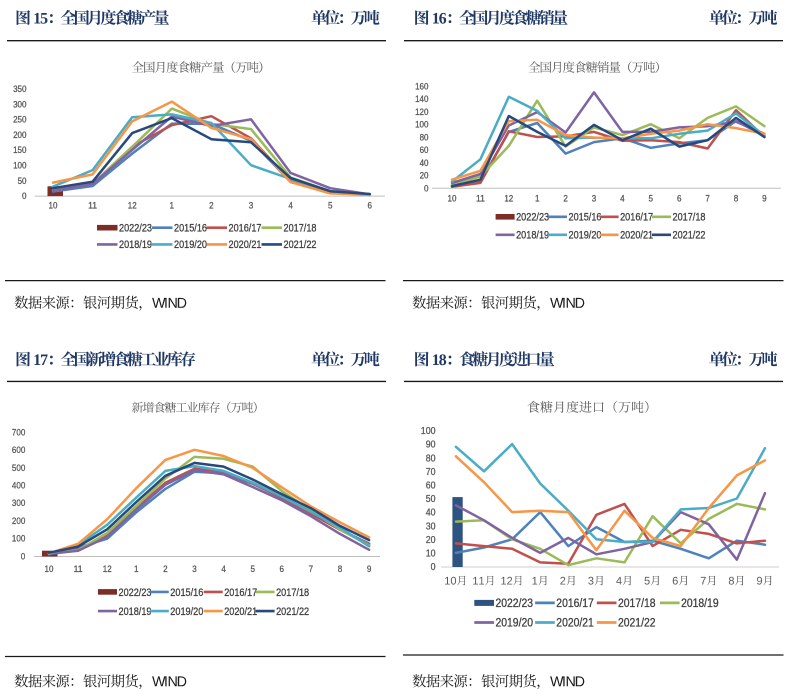  What do you see at coordinates (421, 112) in the screenshot?
I see `svg-text: 120` at bounding box center [421, 112].